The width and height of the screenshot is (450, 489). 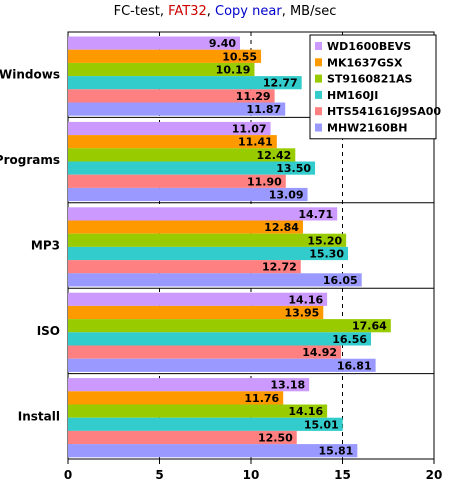 What do you see at coordinates (336, 451) in the screenshot?
I see `value-label: 15.81` at bounding box center [336, 451].